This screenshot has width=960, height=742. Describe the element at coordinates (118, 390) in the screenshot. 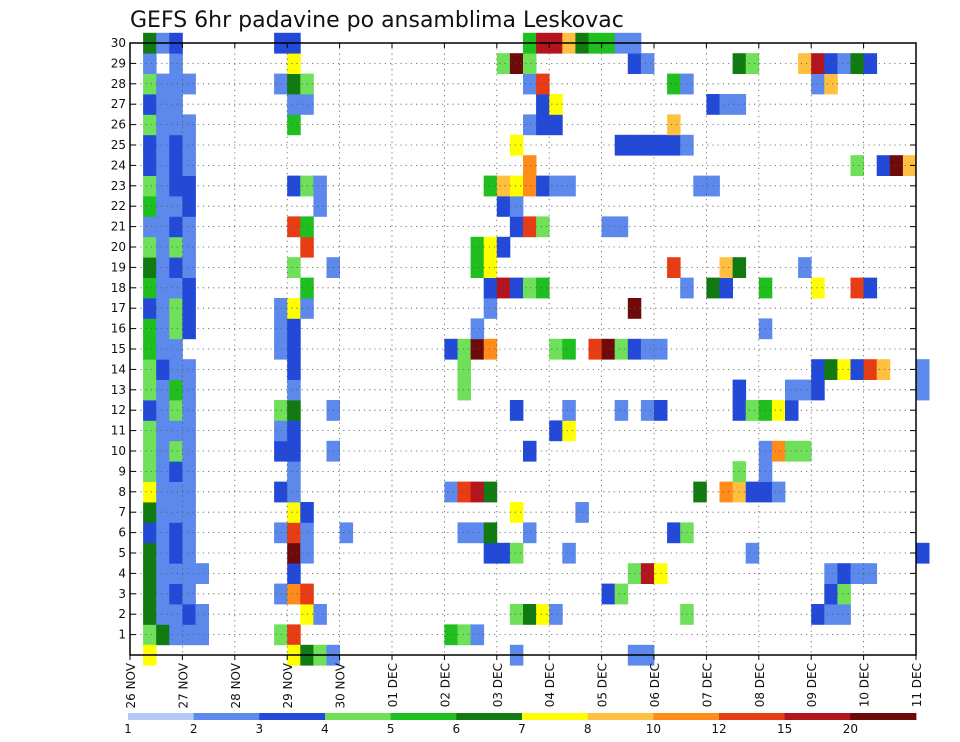

I see `y-tick-label: 13` at that location.